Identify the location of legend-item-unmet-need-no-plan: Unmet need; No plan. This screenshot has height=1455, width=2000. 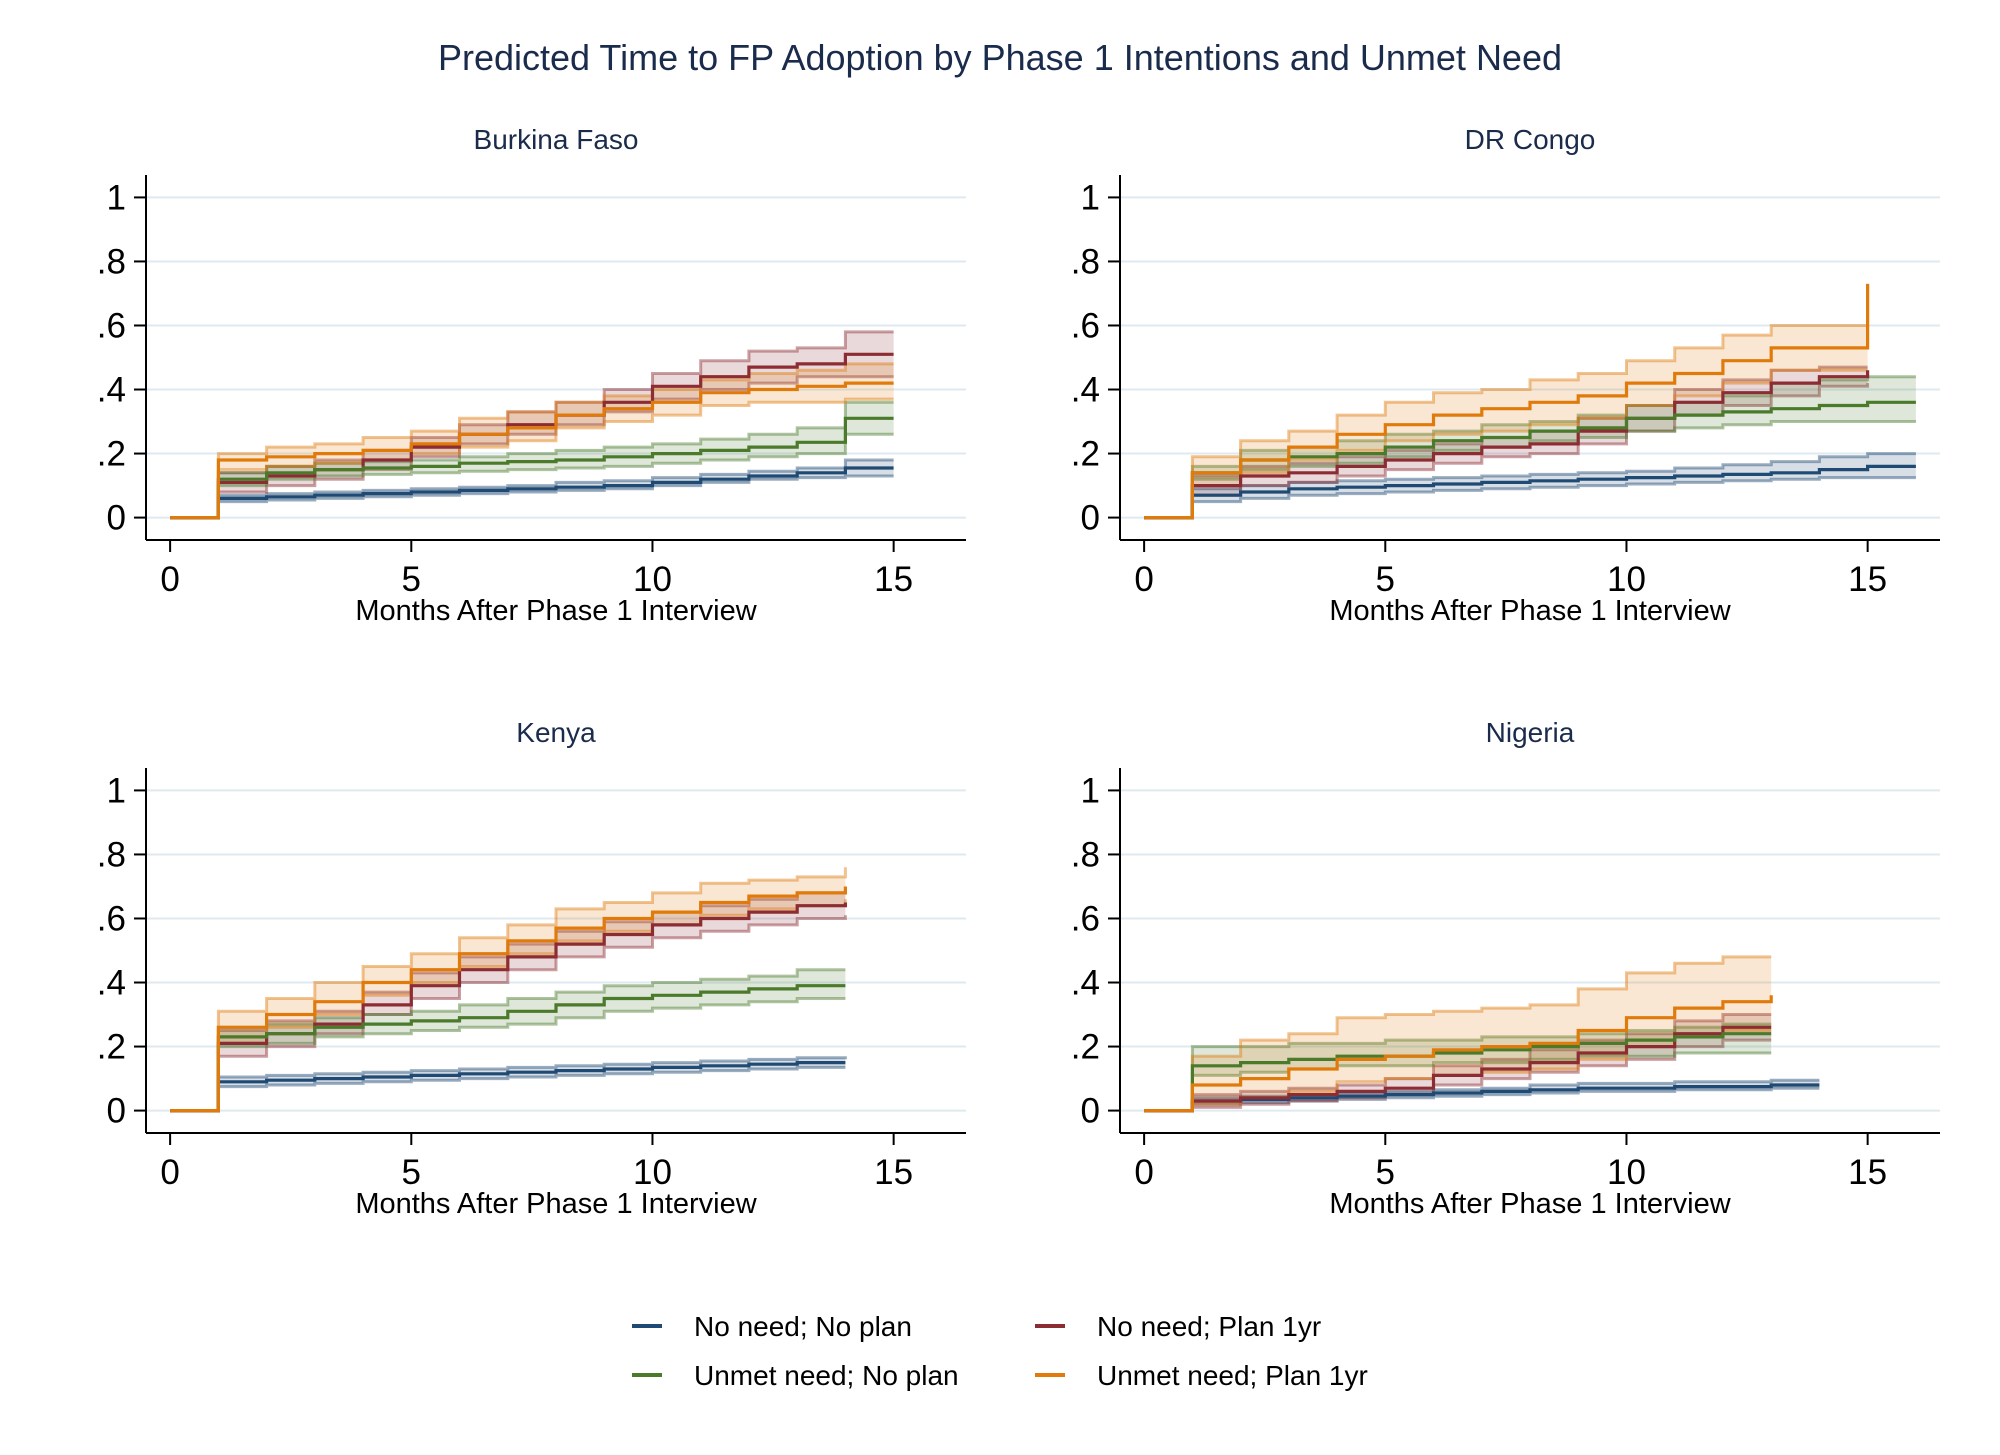
(795, 1375).